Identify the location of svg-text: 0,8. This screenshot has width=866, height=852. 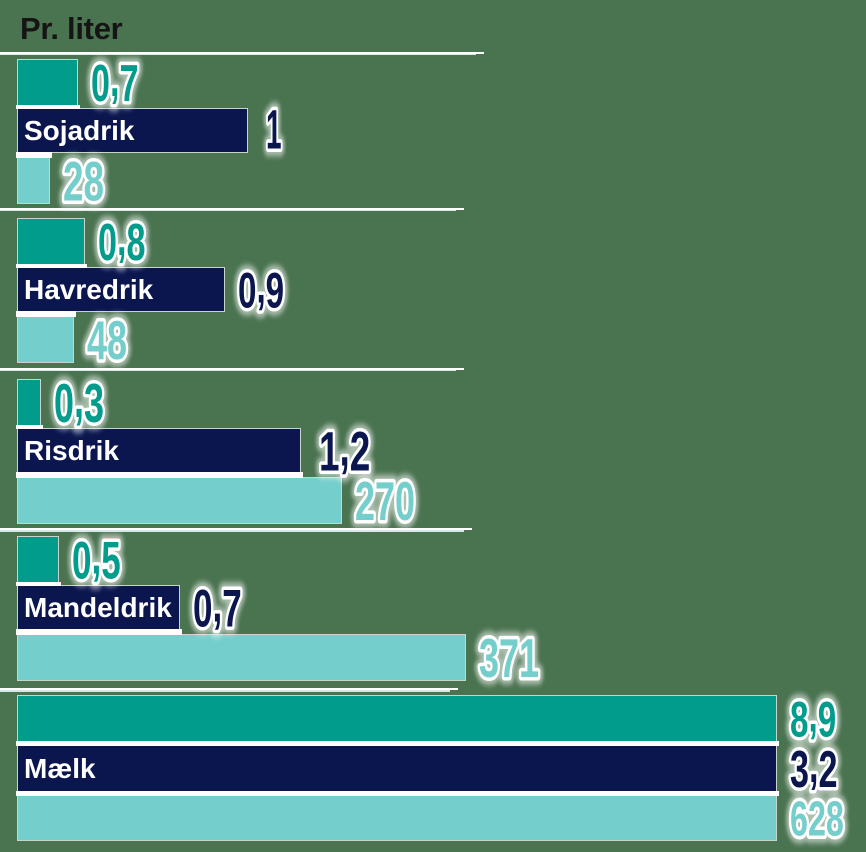
(121, 240).